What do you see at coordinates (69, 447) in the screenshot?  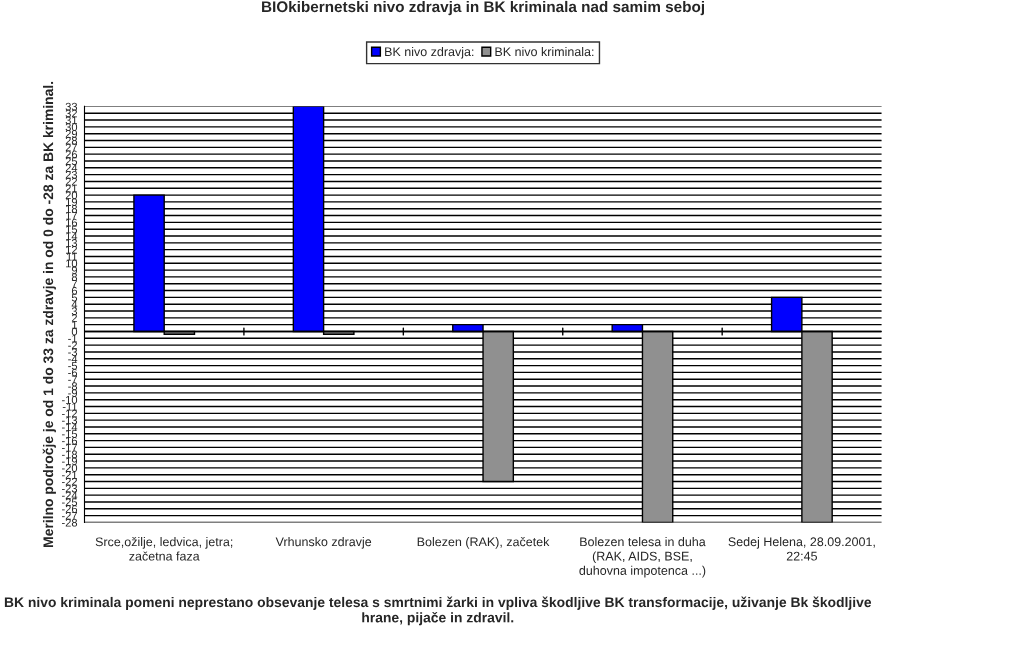 I see `y-tick-label: -17` at bounding box center [69, 447].